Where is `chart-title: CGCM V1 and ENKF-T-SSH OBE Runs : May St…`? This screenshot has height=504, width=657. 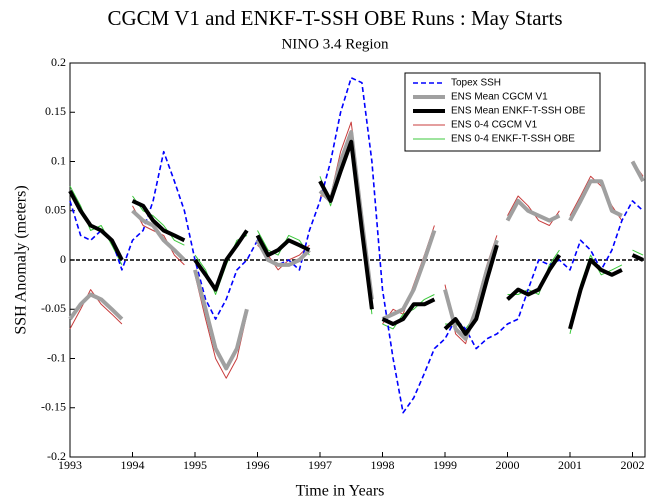 chart-title: CGCM V1 and ENKF-T-SSH OBE Runs : May St… is located at coordinates (334, 18).